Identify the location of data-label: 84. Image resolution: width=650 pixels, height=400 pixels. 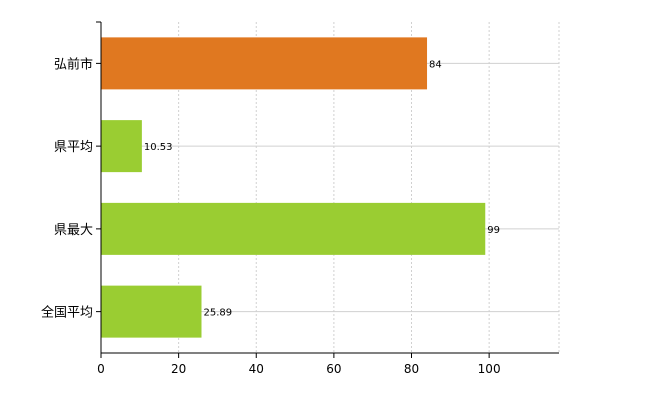
(435, 64).